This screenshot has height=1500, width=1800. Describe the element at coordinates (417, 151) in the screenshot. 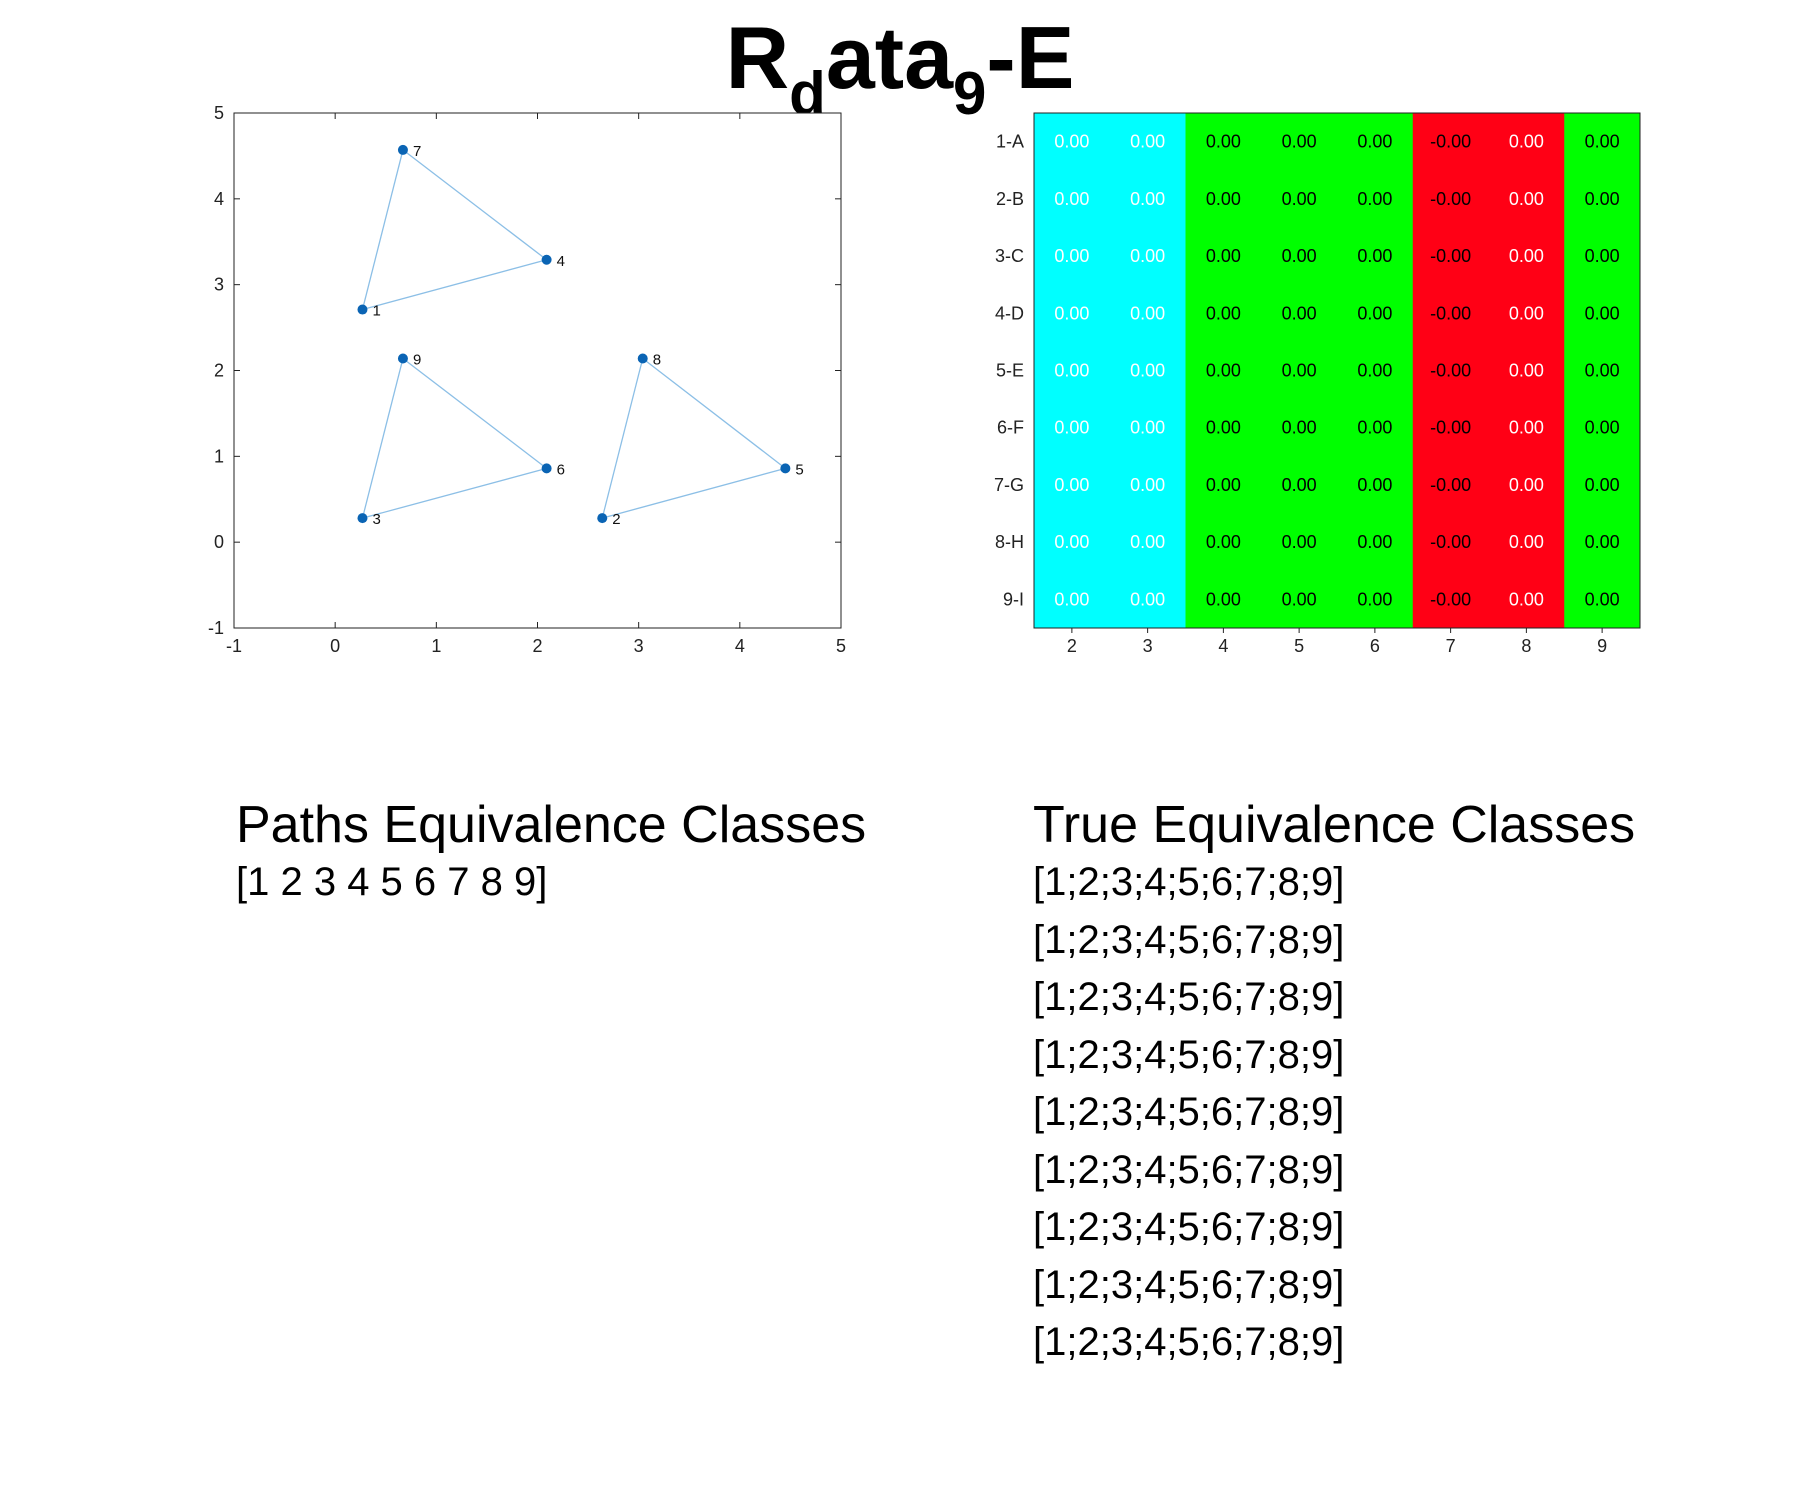

I see `point-label: 7` at that location.